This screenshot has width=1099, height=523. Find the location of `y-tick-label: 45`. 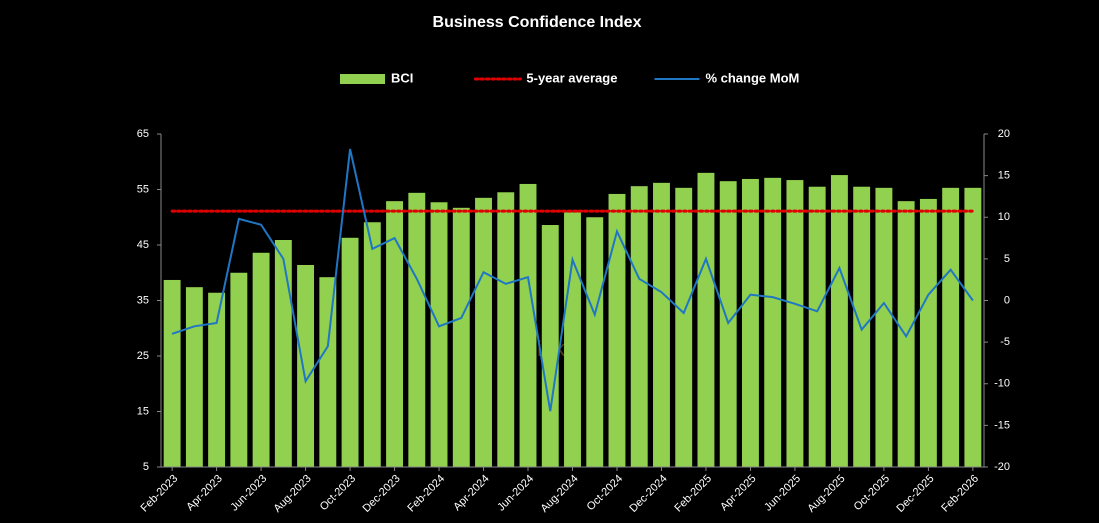

y-tick-label: 45 is located at coordinates (143, 245).